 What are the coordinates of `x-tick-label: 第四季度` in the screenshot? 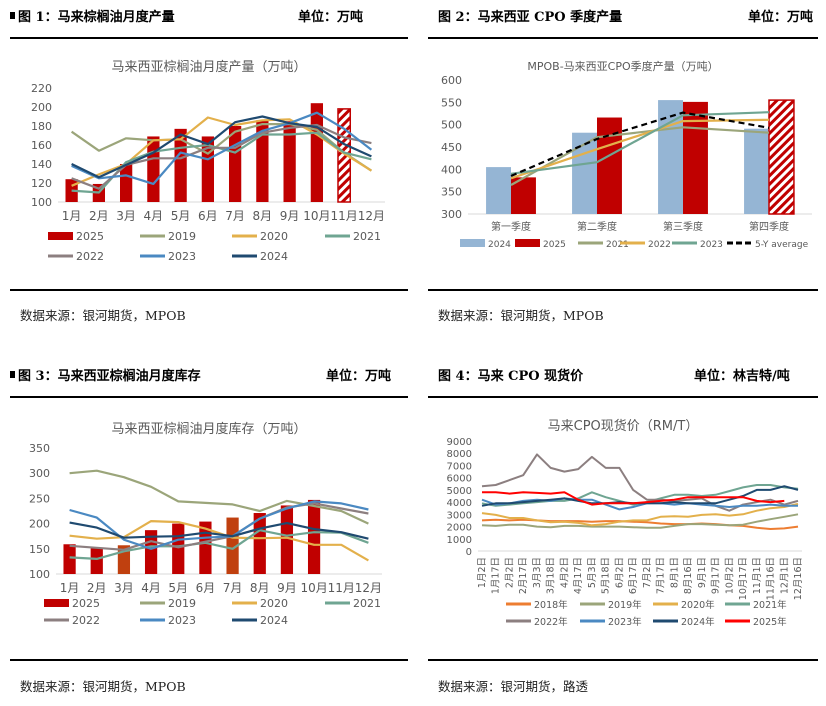 It's located at (769, 226).